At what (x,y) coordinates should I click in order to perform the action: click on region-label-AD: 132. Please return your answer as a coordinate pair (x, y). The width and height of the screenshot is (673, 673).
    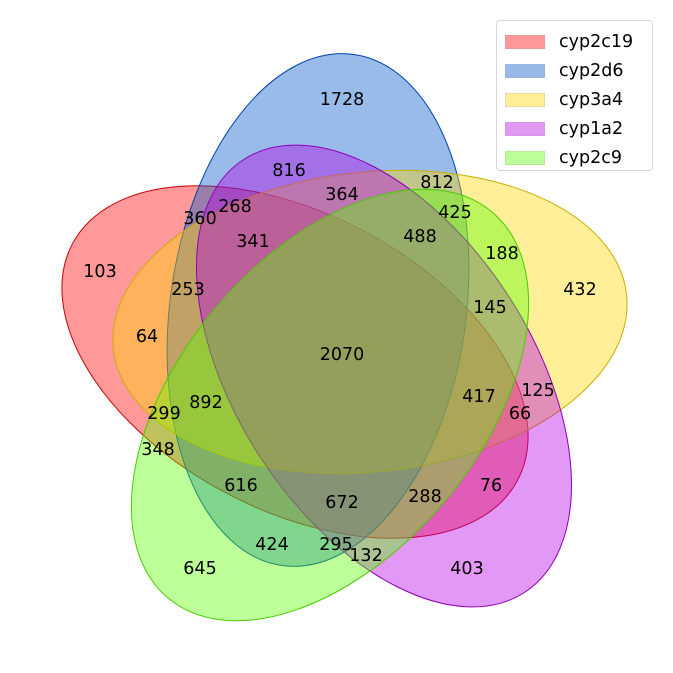
    Looking at the image, I should click on (365, 556).